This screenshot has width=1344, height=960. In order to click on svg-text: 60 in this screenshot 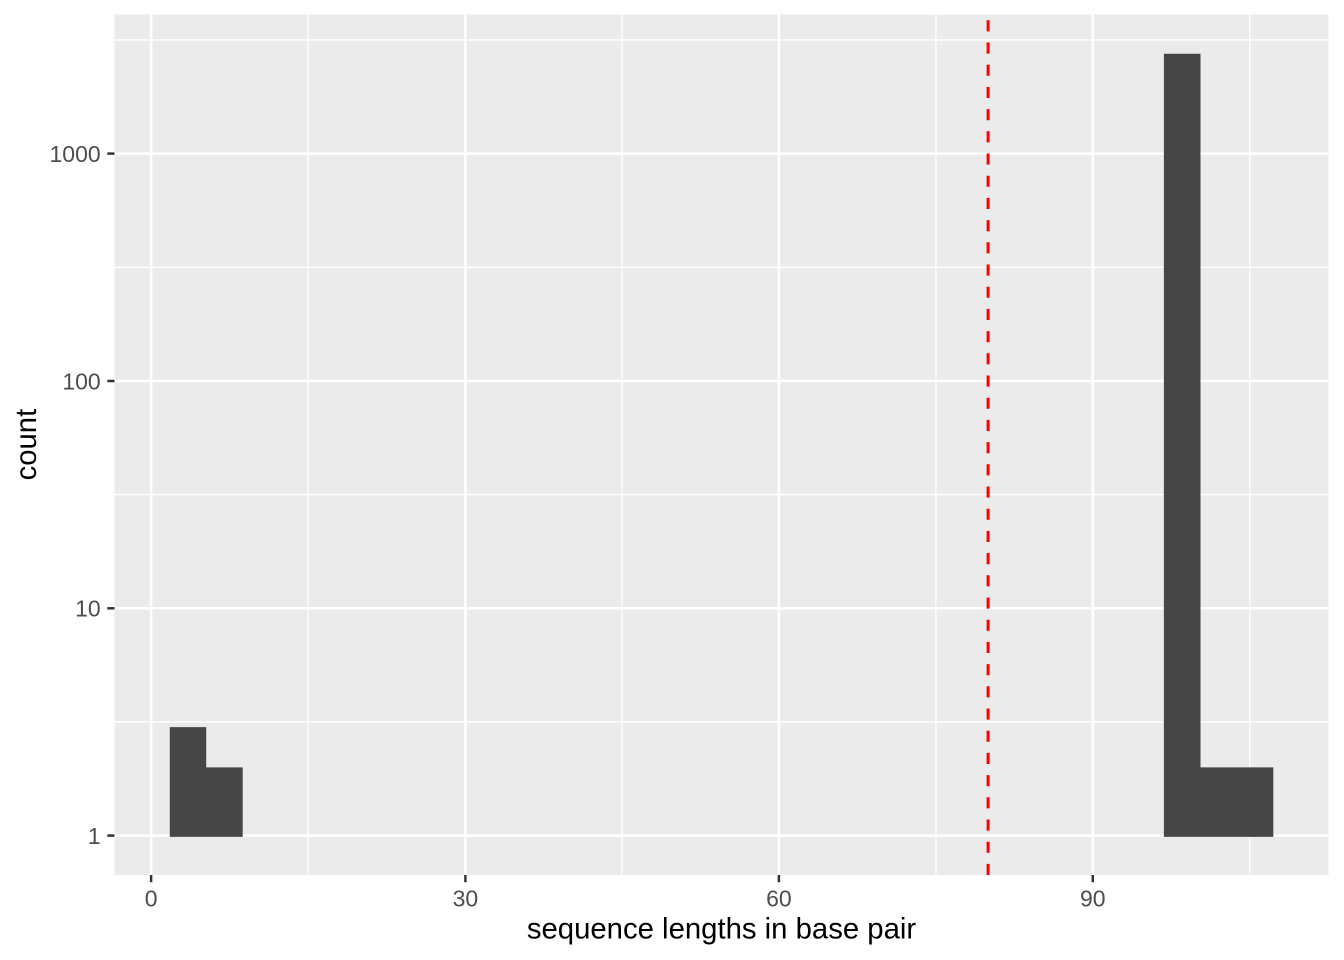, I will do `click(779, 899)`.